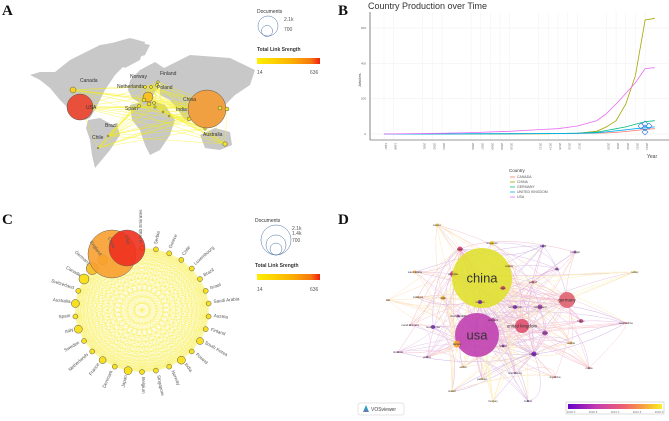 The image size is (669, 421). I want to click on x-tick-label: 2001, so click(425, 146).